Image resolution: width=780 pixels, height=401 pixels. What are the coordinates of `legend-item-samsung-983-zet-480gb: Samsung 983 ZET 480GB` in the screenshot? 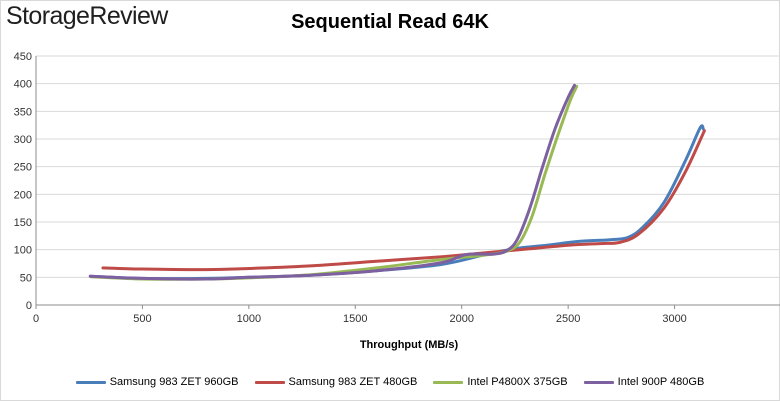 It's located at (336, 382).